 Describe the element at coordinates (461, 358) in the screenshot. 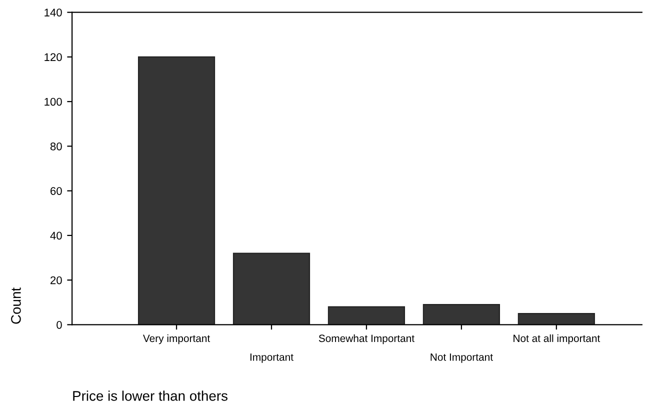

I see `x-tick-label: Not Important` at that location.